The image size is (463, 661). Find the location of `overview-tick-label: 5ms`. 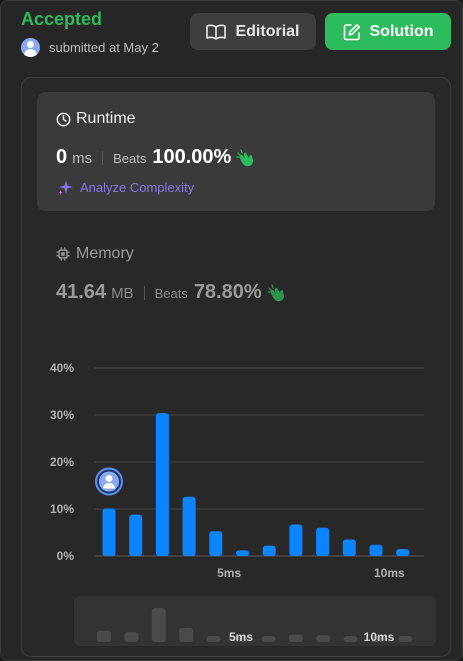

overview-tick-label: 5ms is located at coordinates (241, 637).